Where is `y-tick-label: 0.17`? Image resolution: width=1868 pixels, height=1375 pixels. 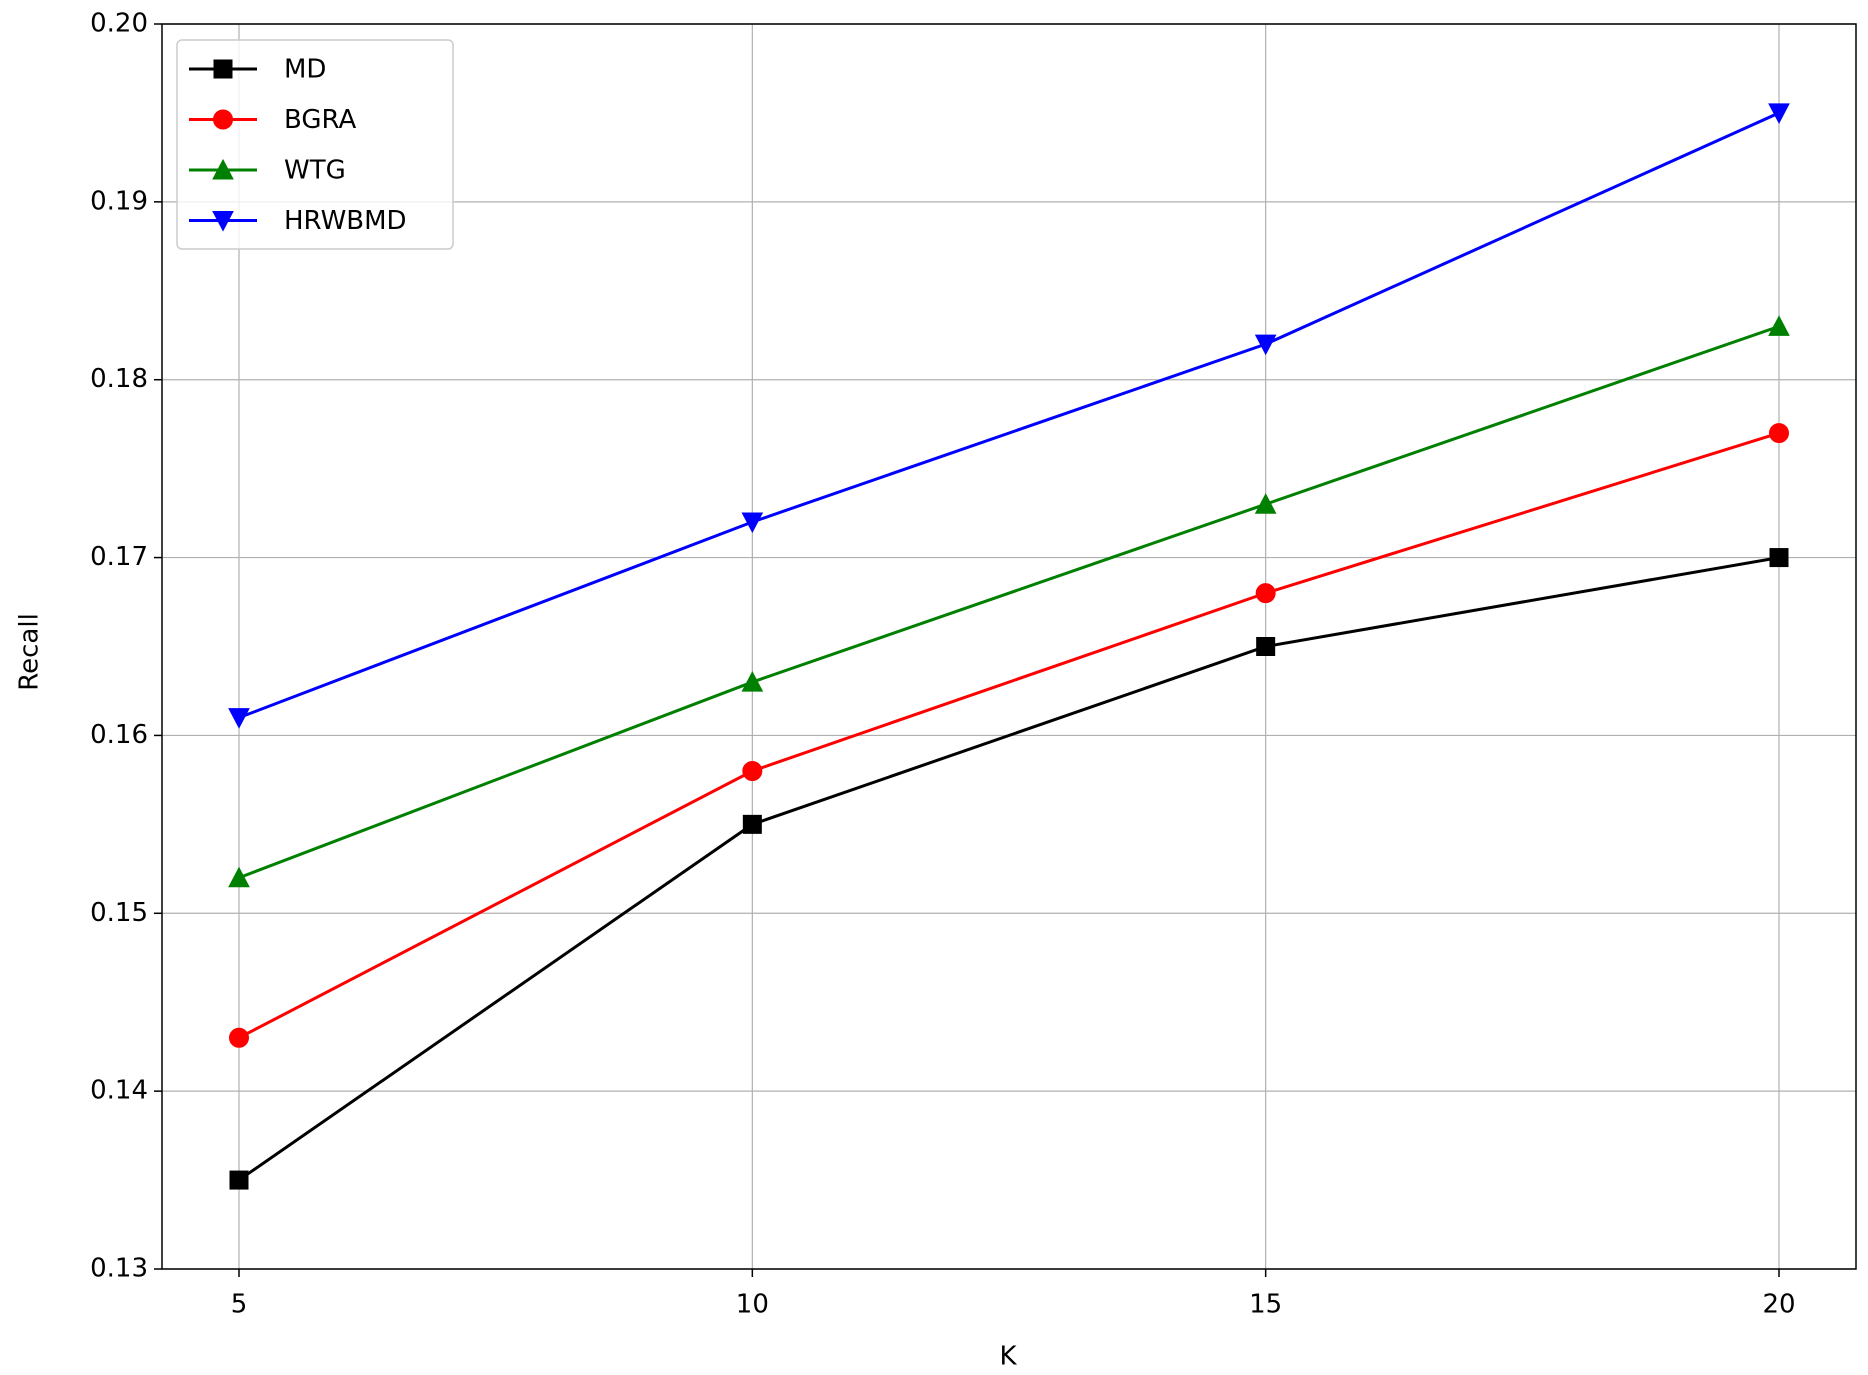
y-tick-label: 0.17 is located at coordinates (119, 557).